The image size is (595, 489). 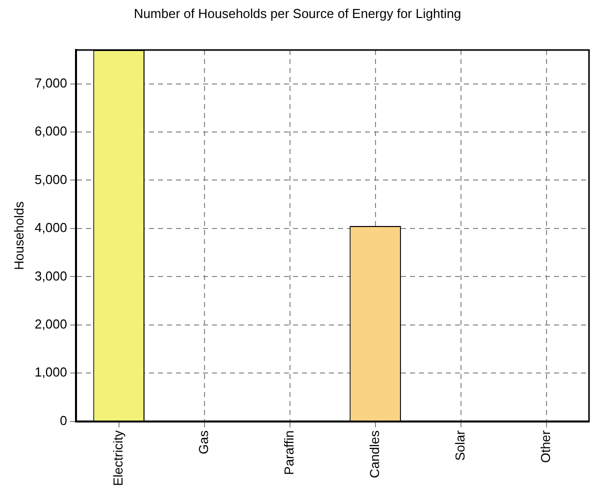 What do you see at coordinates (51, 131) in the screenshot?
I see `y-tick-label: 6,000` at bounding box center [51, 131].